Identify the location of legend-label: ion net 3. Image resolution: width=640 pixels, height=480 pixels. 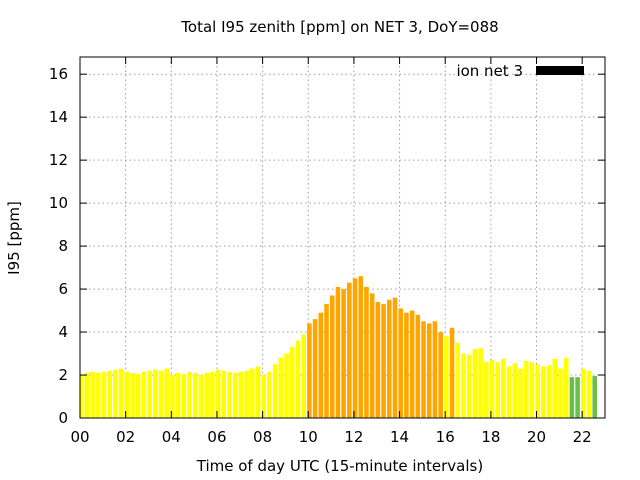
(489, 71).